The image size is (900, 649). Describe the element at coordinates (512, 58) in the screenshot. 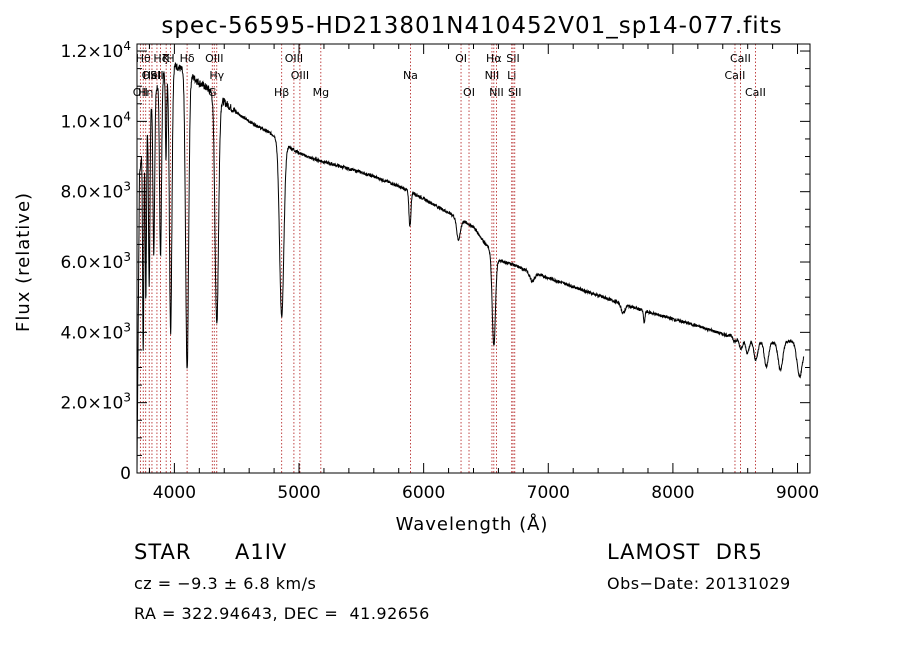

I see `line-marker-label-24: SII` at that location.